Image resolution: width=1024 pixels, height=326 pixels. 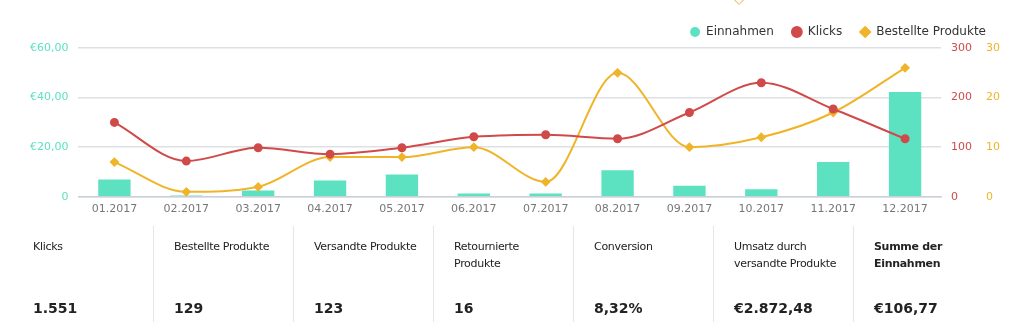 I want to click on category-label: Retournierte Produkte, so click(x=487, y=255).